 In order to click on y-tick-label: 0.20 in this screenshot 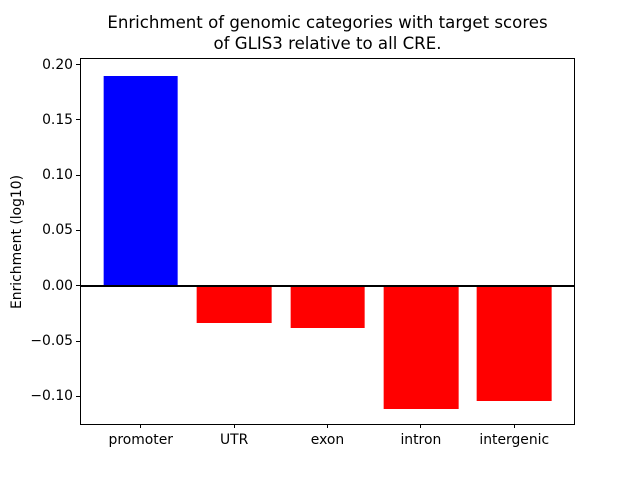, I will do `click(57, 64)`.